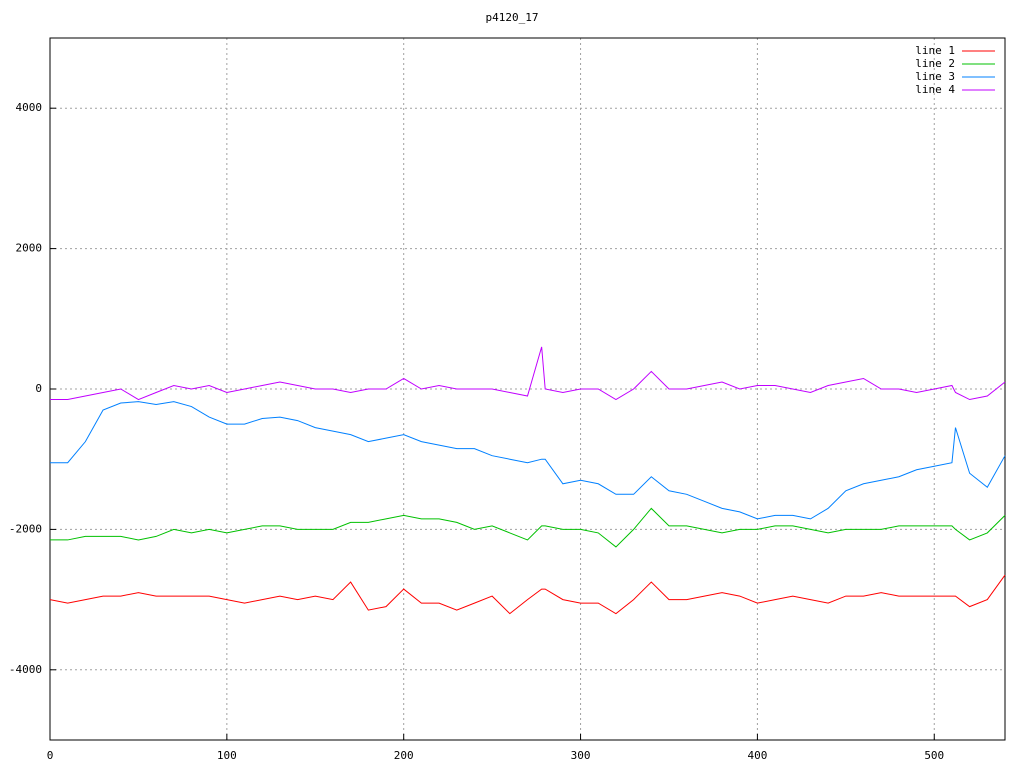 Image resolution: width=1024 pixels, height=772 pixels. Describe the element at coordinates (935, 63) in the screenshot. I see `legend-label: line 2` at that location.